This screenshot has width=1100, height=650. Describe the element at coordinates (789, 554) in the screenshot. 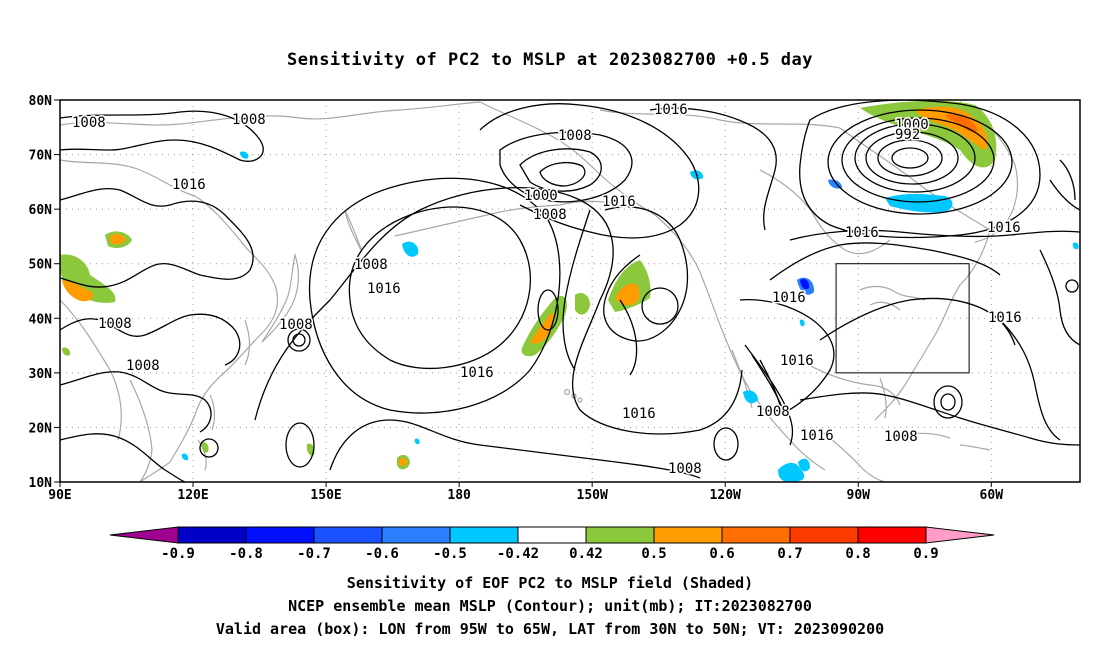

I see `colorbar-label: 0.7` at that location.